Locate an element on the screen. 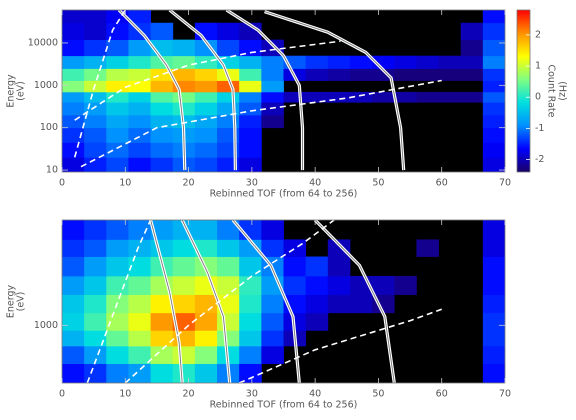  x-tick-label: 0 is located at coordinates (62, 183).